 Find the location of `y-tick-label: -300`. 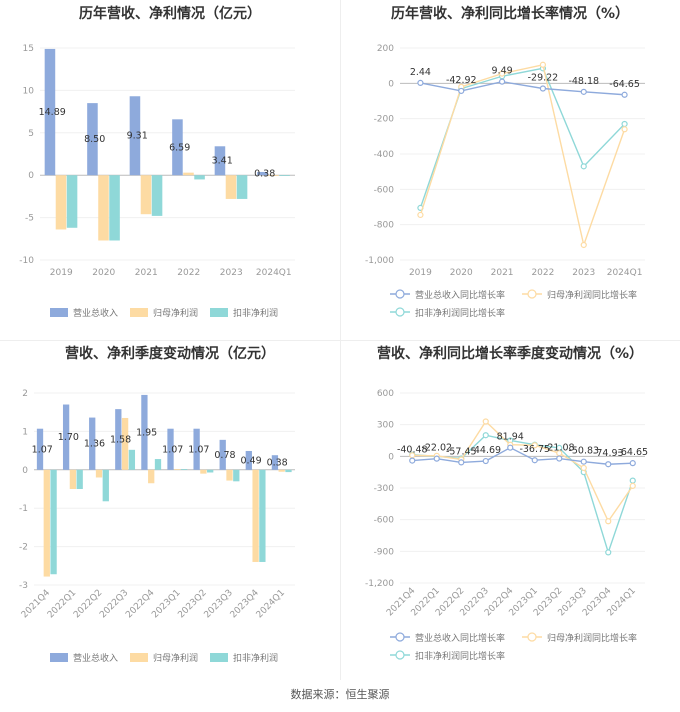

y-tick-label: -300 is located at coordinates (384, 489).